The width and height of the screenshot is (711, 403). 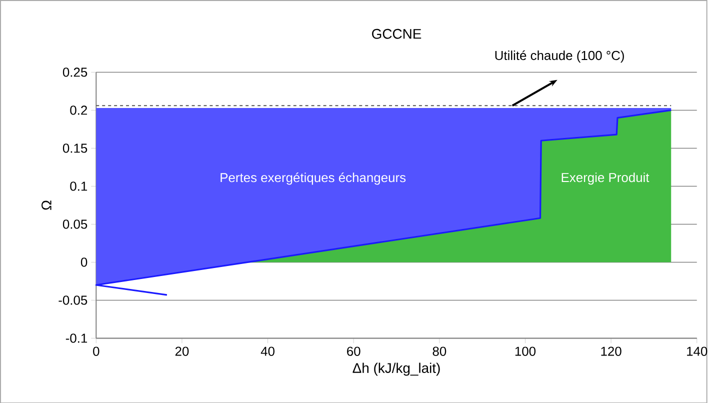 What do you see at coordinates (47, 205) in the screenshot?
I see `y-axis-title: Ω` at bounding box center [47, 205].